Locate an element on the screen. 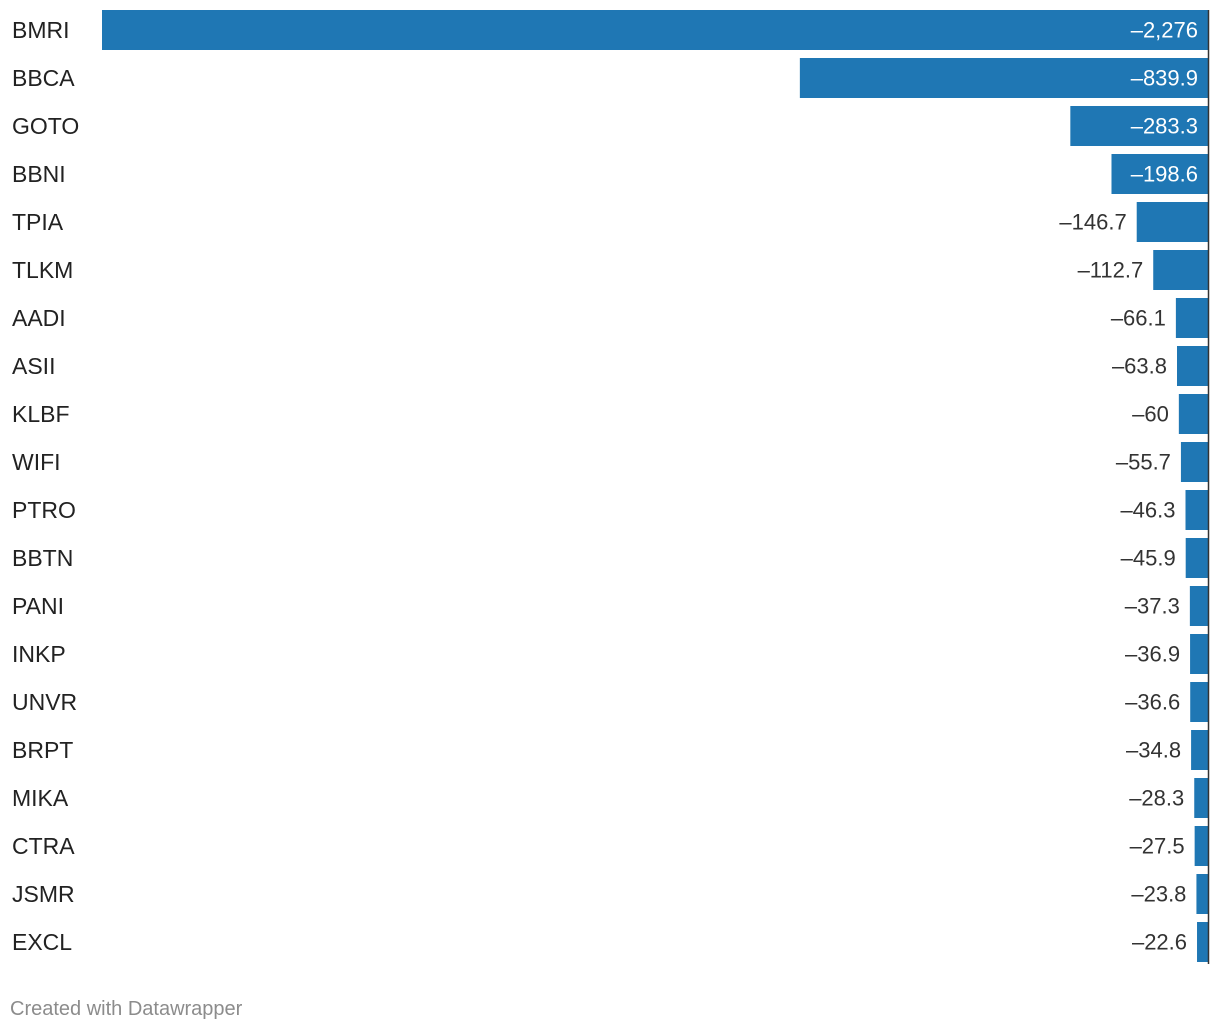 The width and height of the screenshot is (1220, 1034). category-label-tpia: TPIA is located at coordinates (38, 222).